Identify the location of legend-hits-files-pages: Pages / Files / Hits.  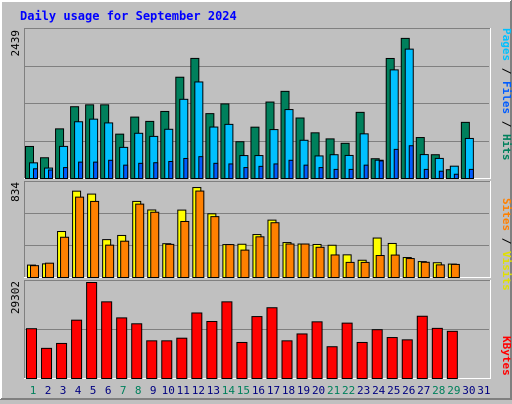
(506, 94).